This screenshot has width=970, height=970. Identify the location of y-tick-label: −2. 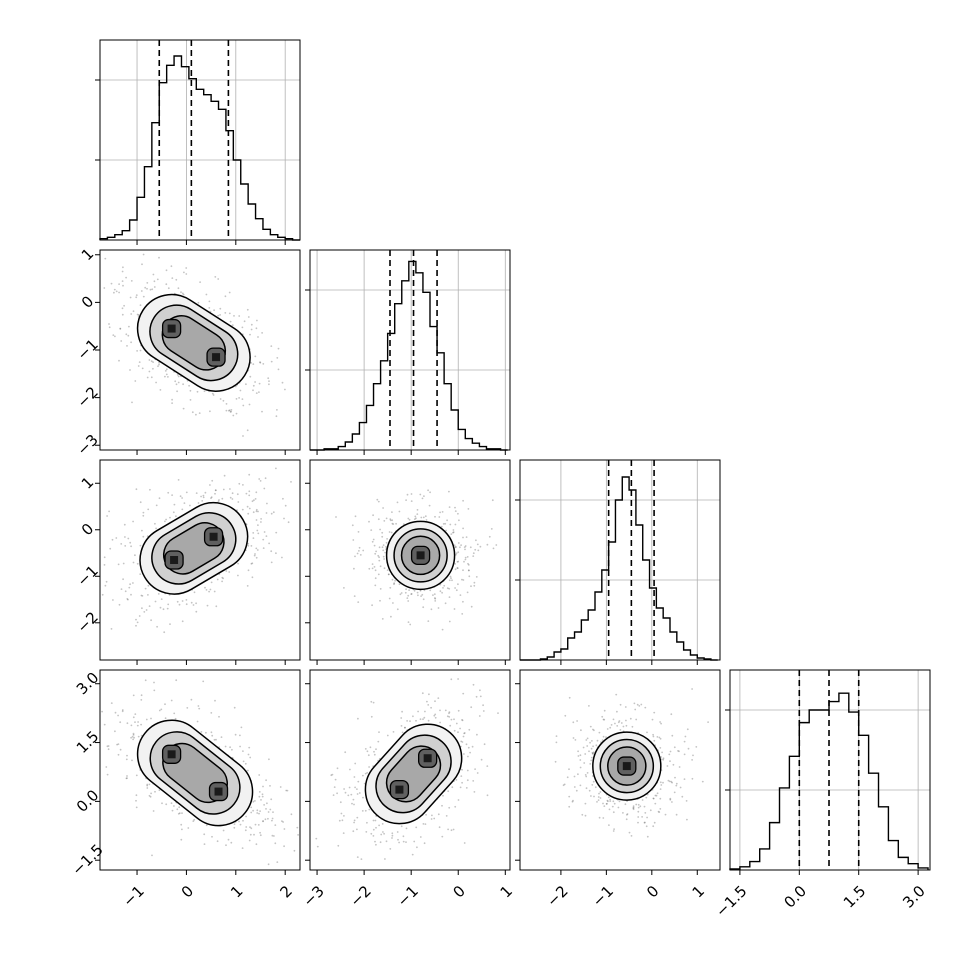
(87, 622).